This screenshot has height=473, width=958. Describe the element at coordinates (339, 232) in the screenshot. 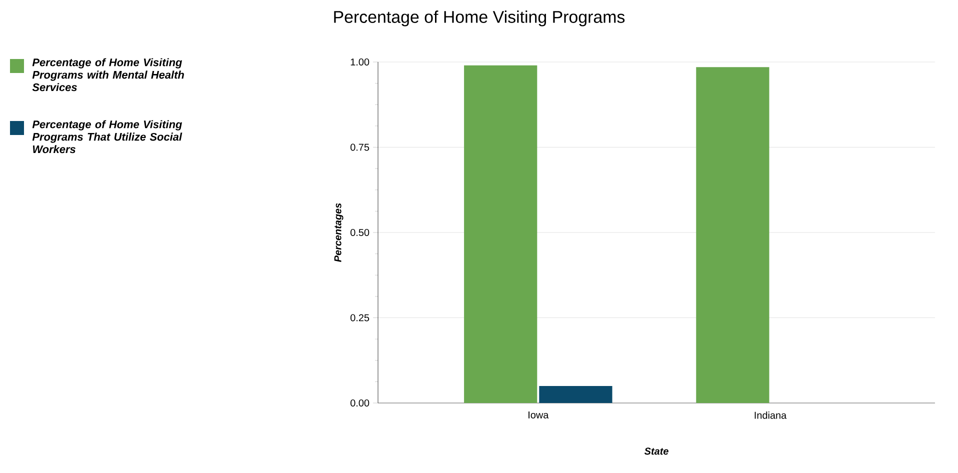

I see `y-axis-title: Percentages` at that location.